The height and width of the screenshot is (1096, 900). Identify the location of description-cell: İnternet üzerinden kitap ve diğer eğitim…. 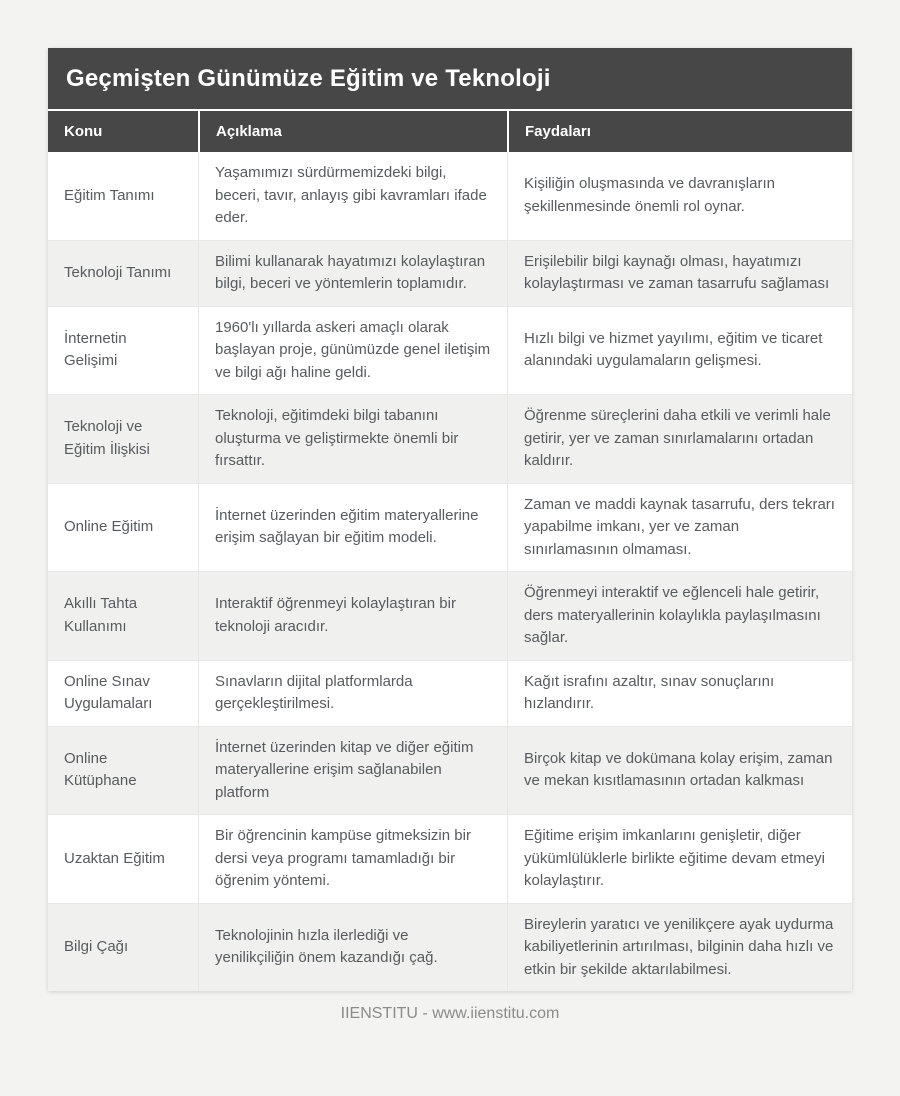
(352, 770).